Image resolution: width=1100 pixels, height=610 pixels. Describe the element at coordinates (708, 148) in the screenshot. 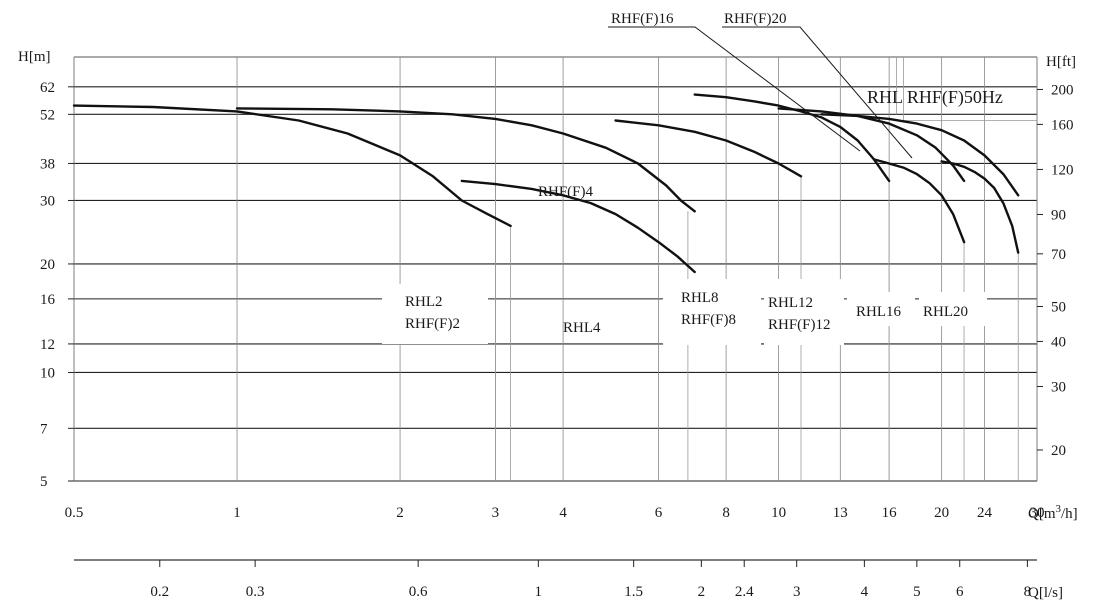

I see `series-line-rhl4` at that location.